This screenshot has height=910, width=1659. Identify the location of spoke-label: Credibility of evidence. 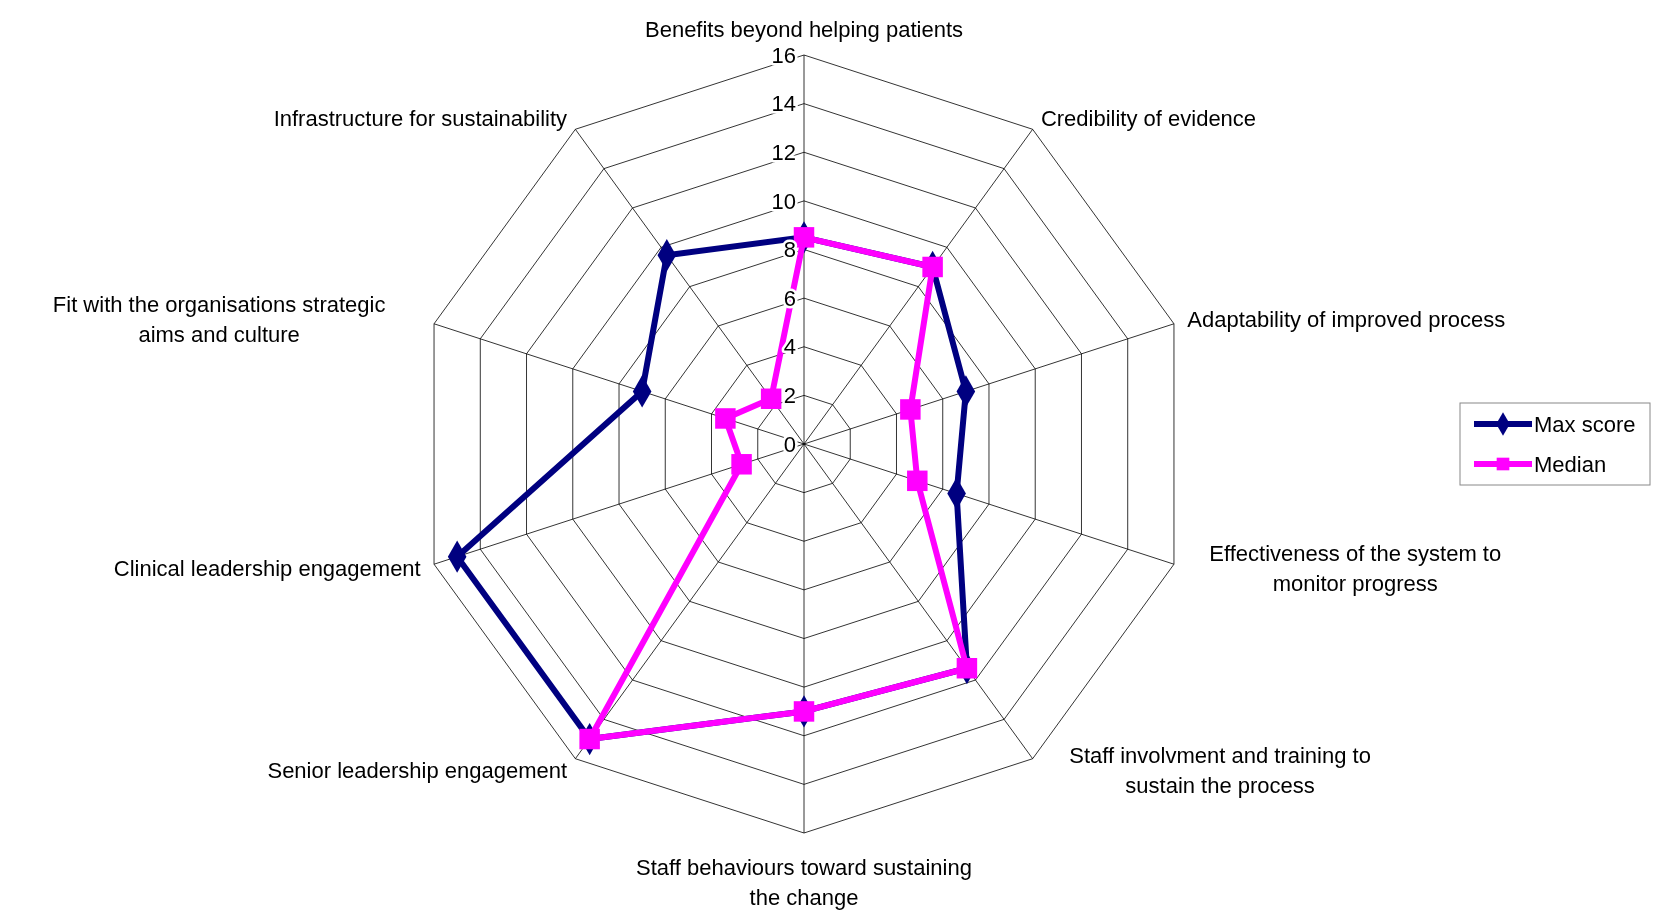
(1148, 118).